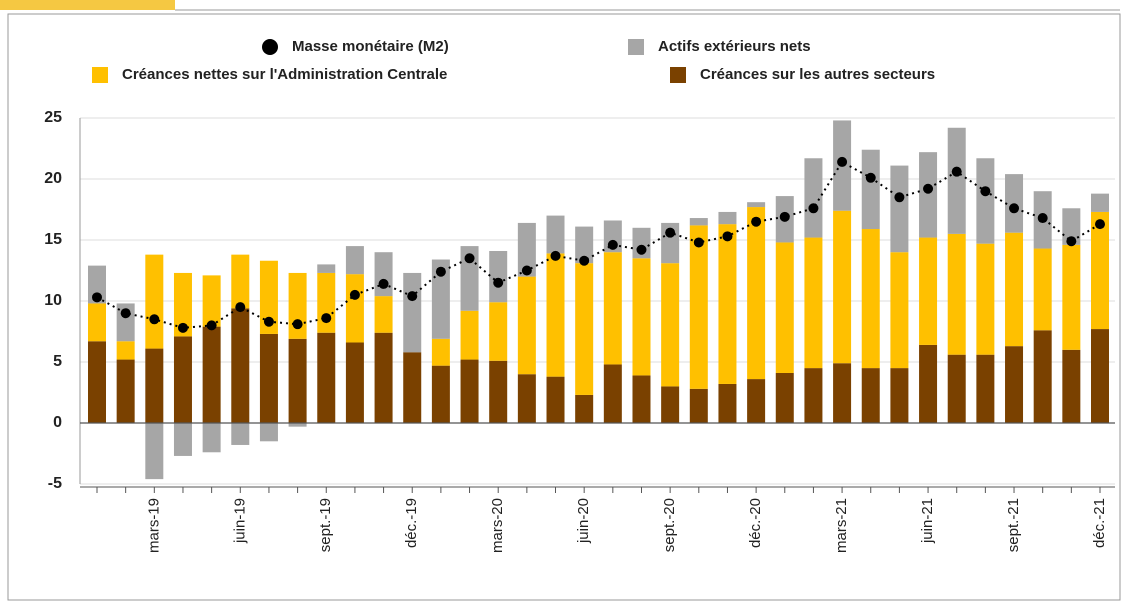  What do you see at coordinates (734, 46) in the screenshot?
I see `legend-label: Actifs extérieurs nets` at bounding box center [734, 46].